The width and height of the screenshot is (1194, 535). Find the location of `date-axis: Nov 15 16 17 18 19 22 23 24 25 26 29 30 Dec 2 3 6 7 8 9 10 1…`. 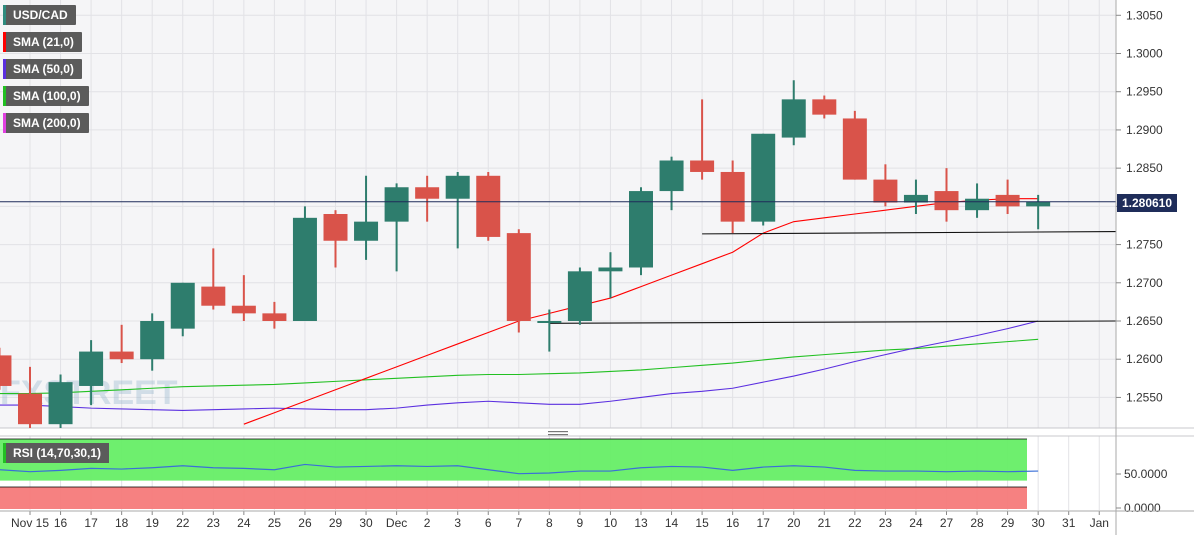

date-axis: Nov 15 16 17 18 19 22 23 24 25 26 29 30 Dec 2 3 6 7 8 9 10 1… is located at coordinates (597, 520).